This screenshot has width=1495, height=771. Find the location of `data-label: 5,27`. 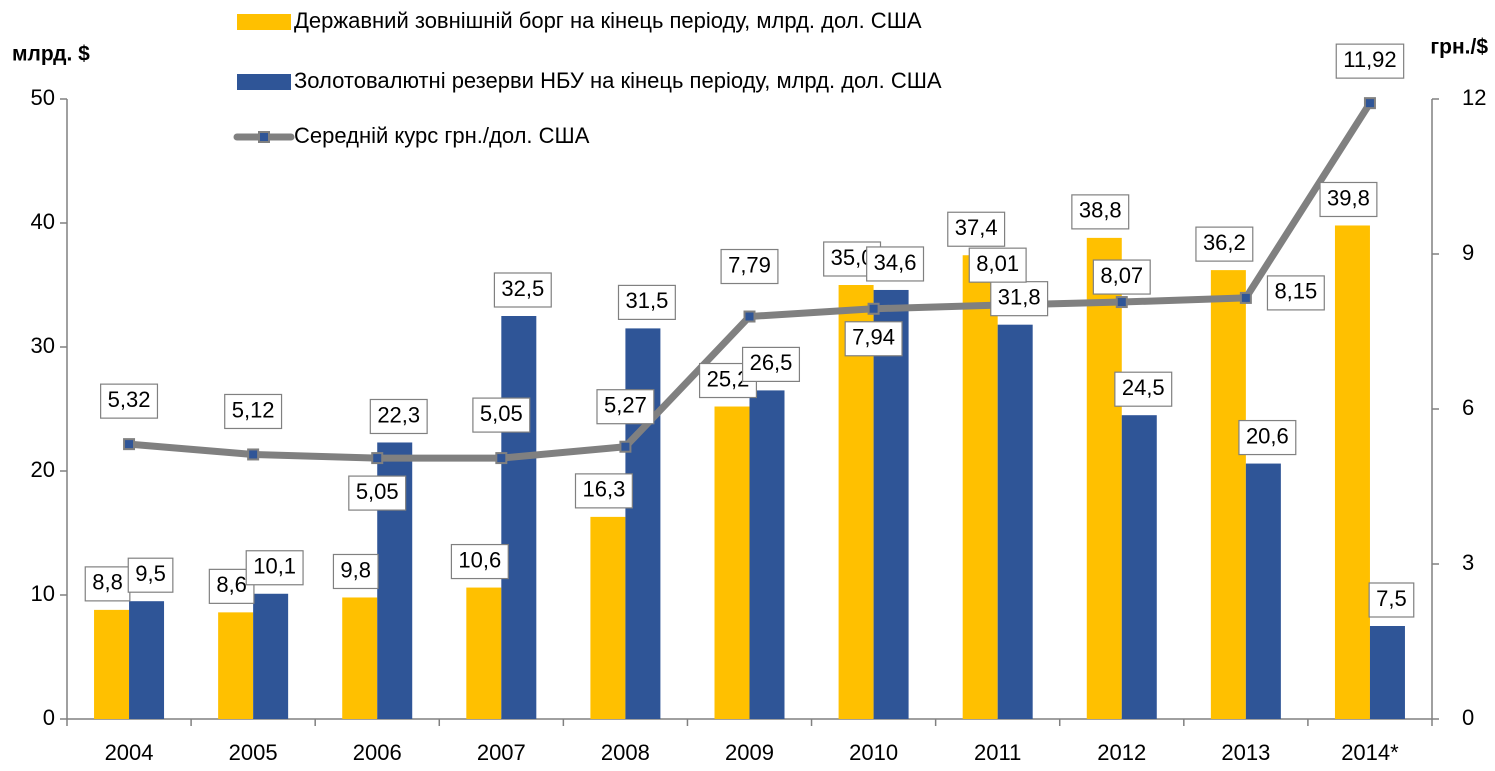

data-label: 5,27 is located at coordinates (625, 405).